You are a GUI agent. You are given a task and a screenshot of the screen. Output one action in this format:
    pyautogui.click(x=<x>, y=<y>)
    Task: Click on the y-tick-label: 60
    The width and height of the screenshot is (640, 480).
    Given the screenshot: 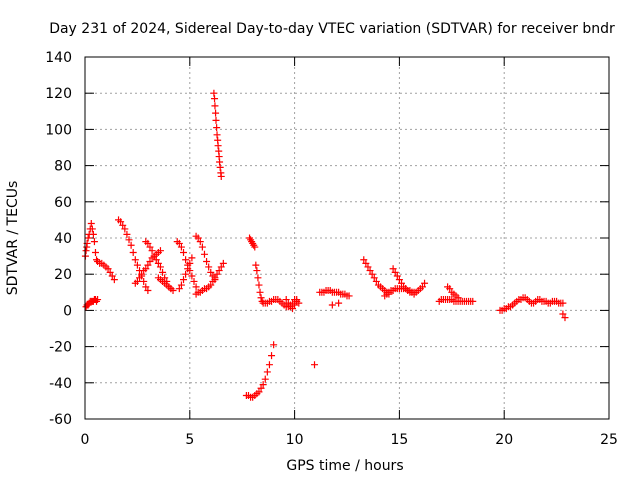 What is the action you would take?
    pyautogui.click(x=63, y=203)
    